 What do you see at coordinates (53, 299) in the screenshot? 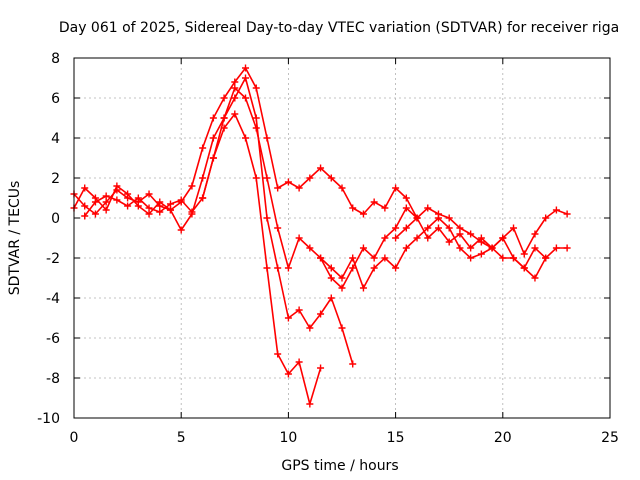
I see `y-tick-label: -4` at bounding box center [53, 299].